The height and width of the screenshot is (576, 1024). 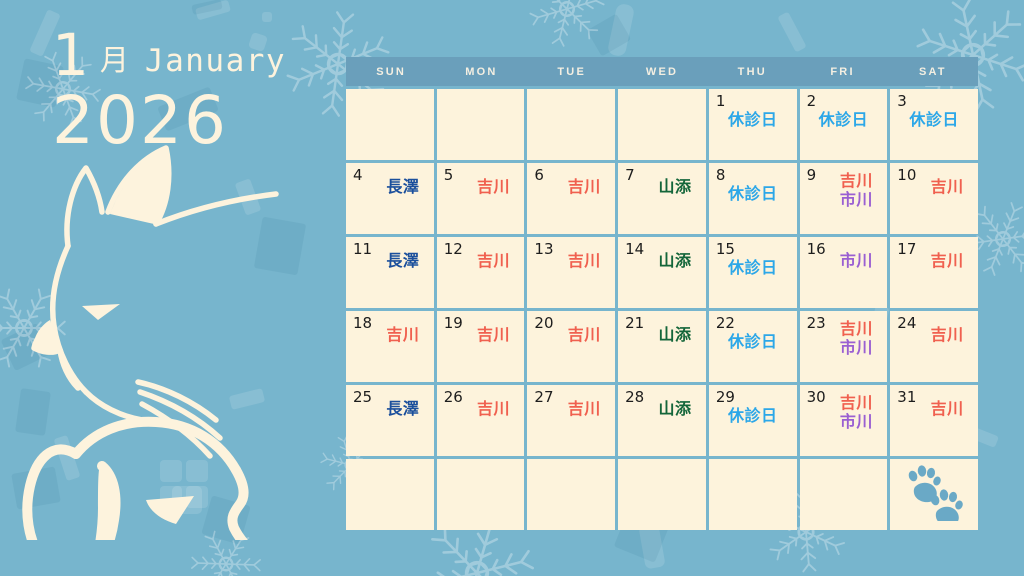 What do you see at coordinates (480, 272) in the screenshot?
I see `day-cell-12: 12 吉川` at bounding box center [480, 272].